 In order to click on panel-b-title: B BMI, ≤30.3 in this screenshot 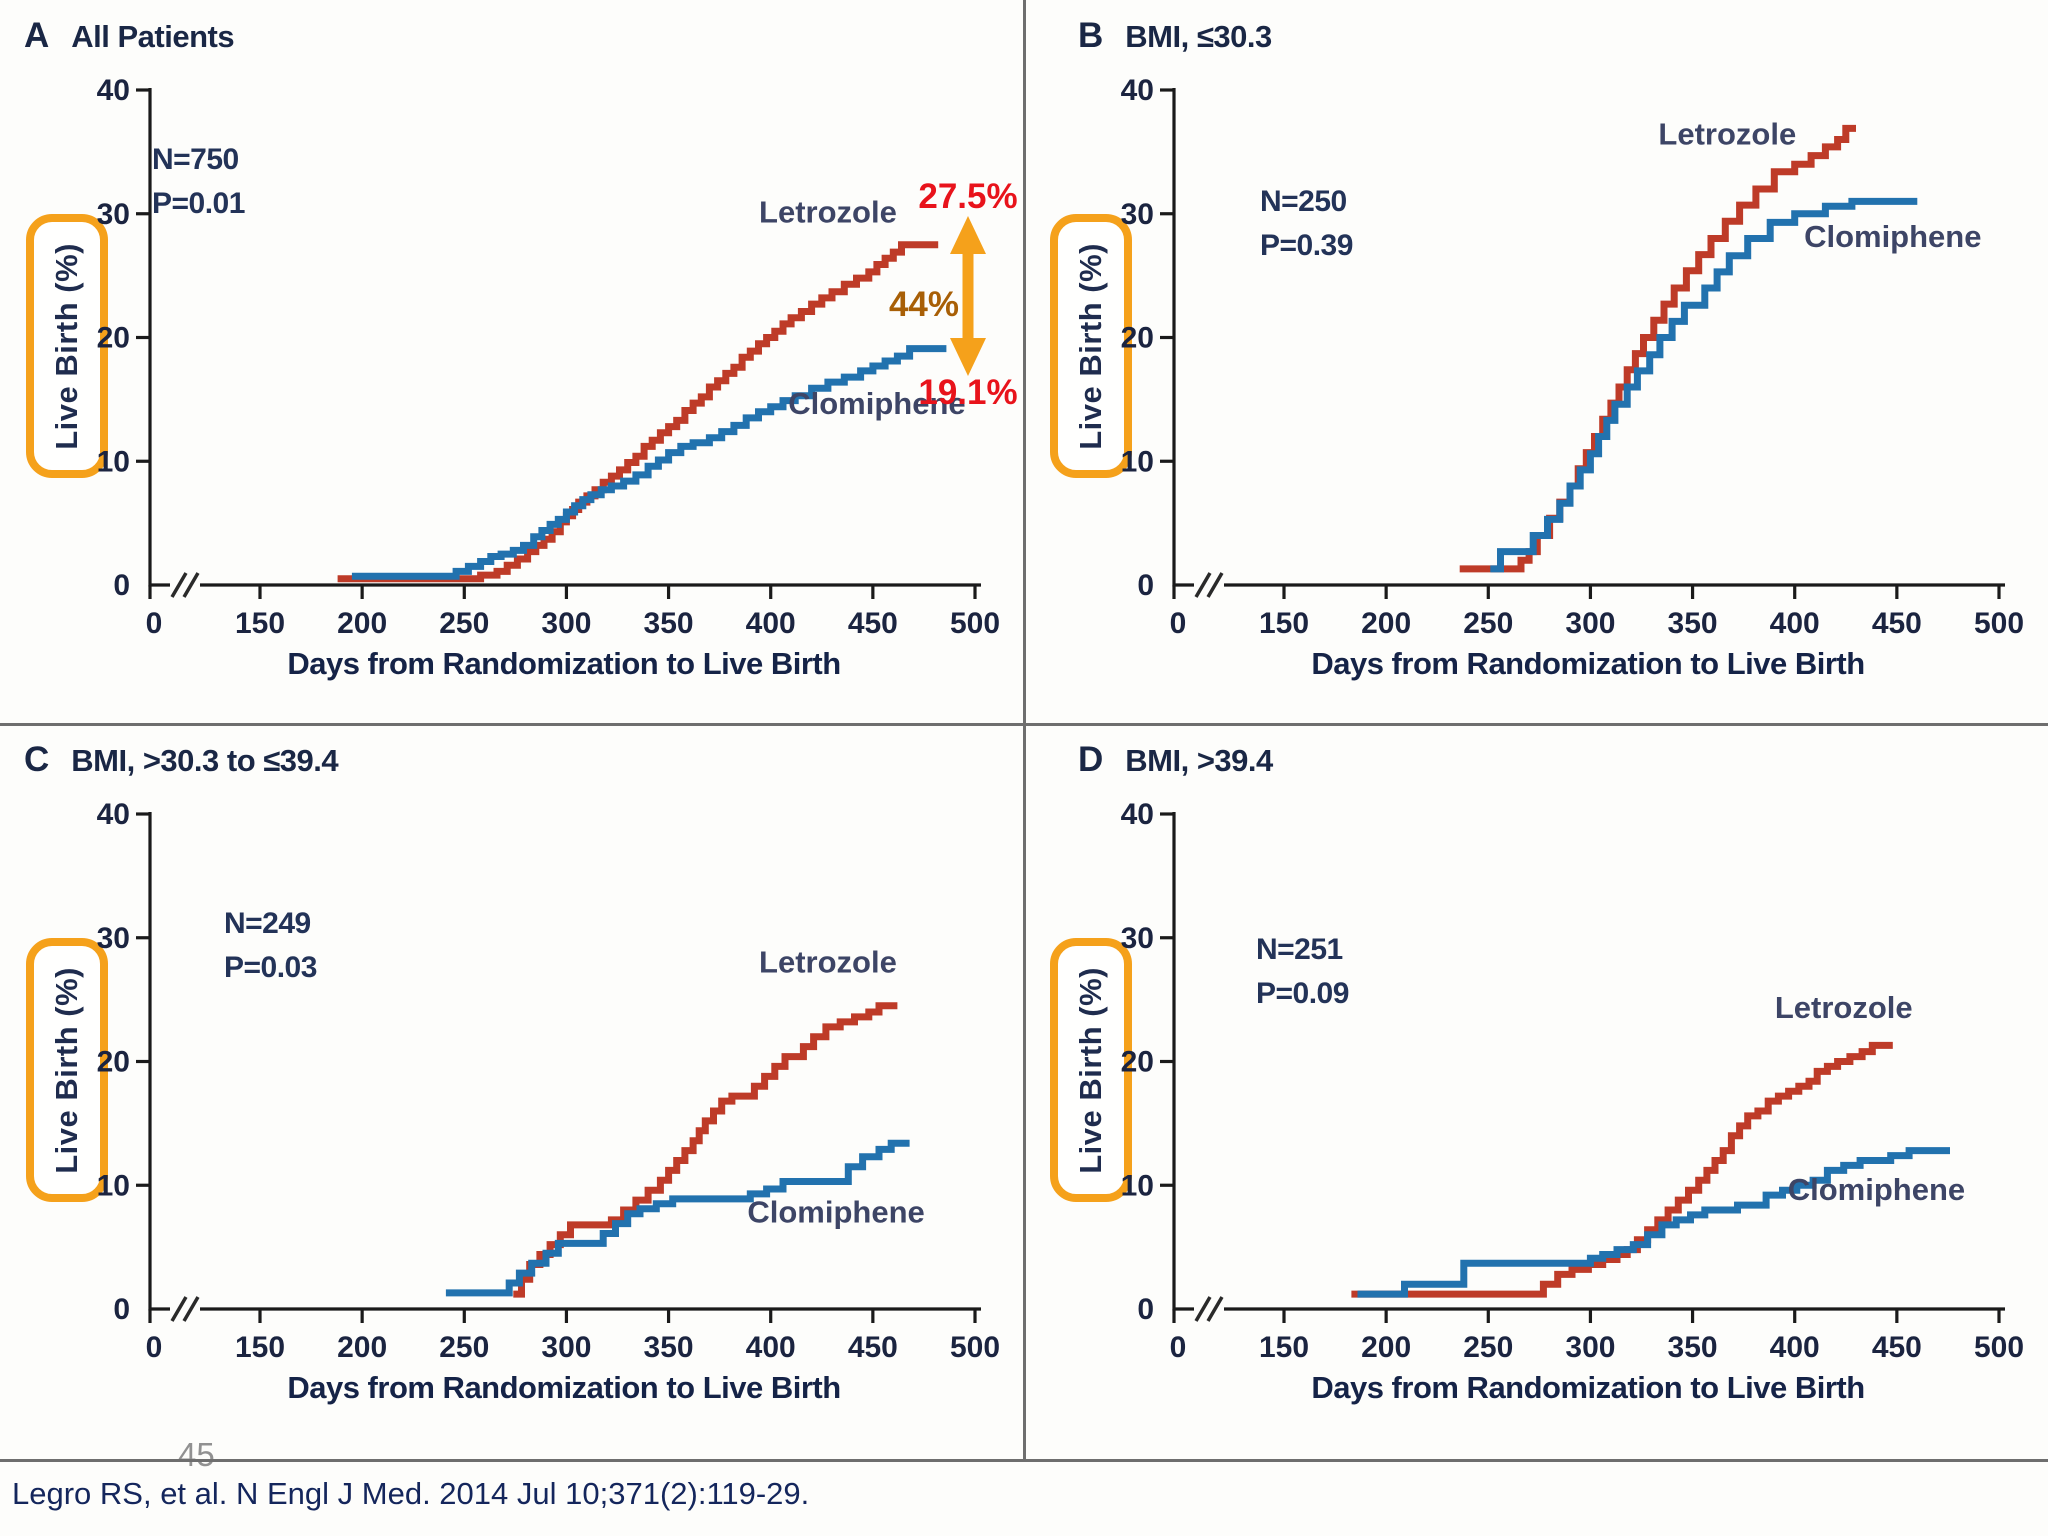, I will do `click(1175, 36)`.